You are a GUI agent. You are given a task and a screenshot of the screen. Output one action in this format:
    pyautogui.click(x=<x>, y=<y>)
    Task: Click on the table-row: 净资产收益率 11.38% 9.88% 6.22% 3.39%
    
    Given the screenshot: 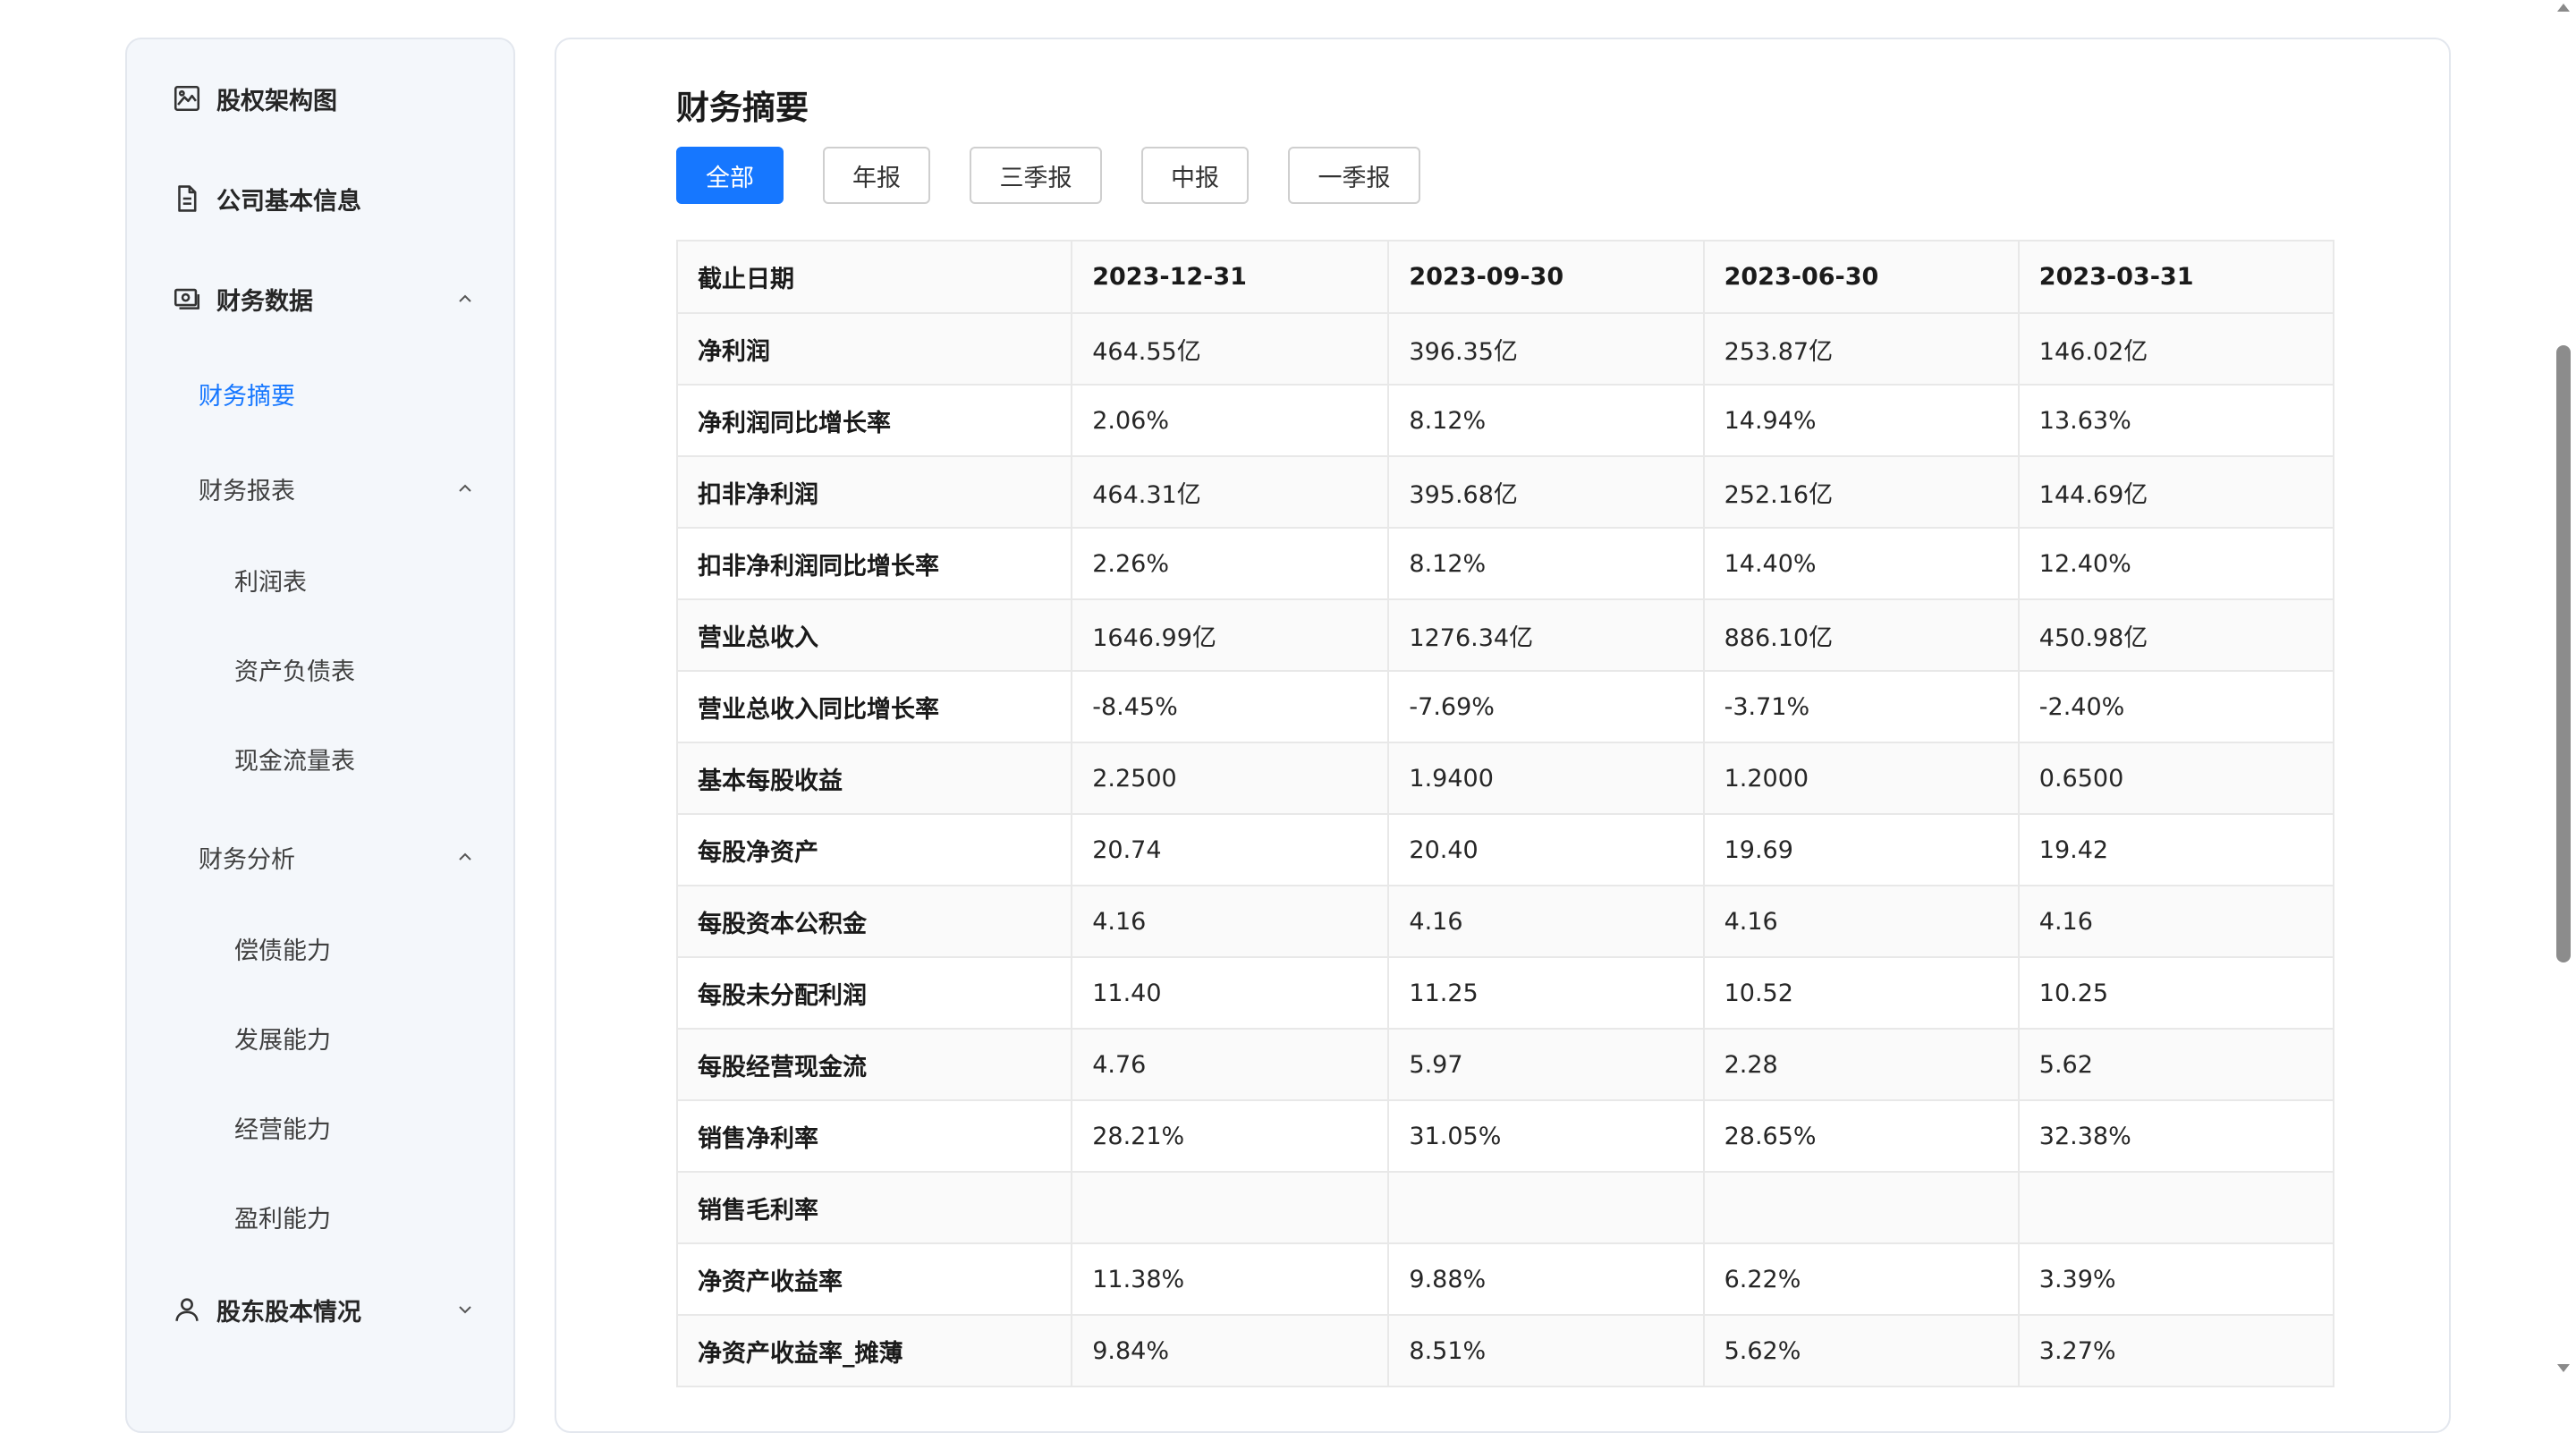 What is the action you would take?
    pyautogui.click(x=1506, y=1279)
    